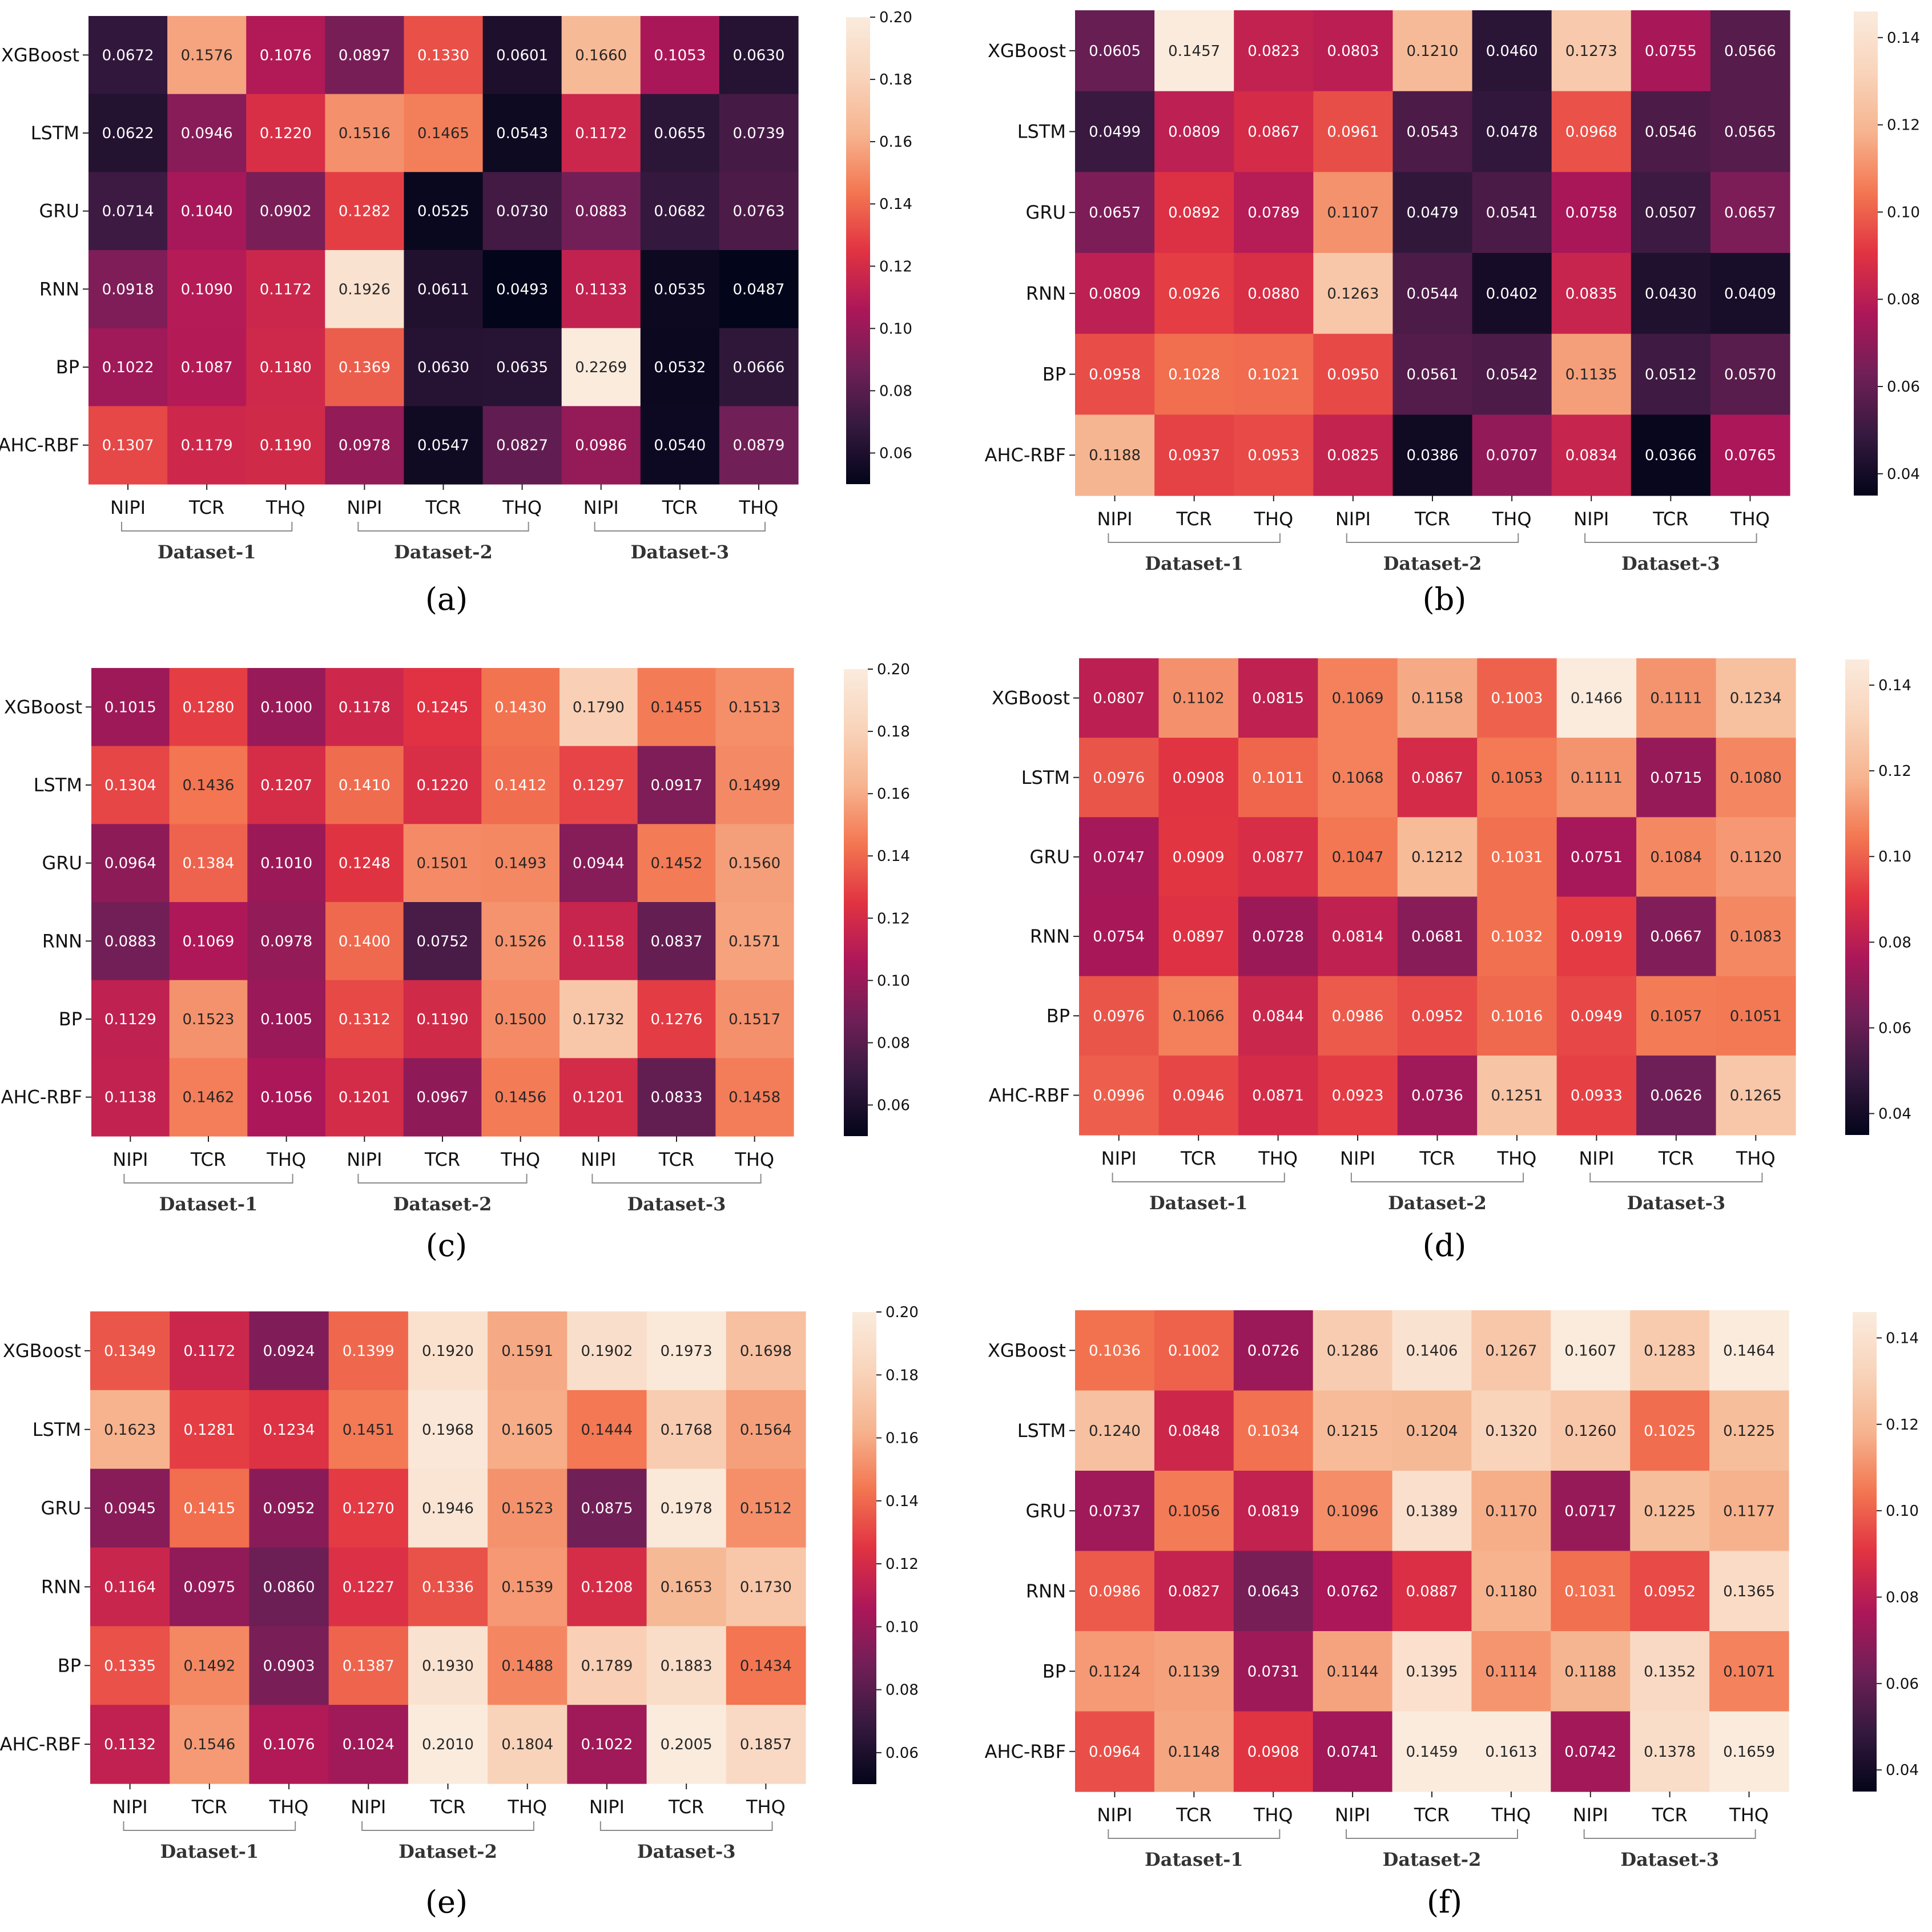  I want to click on cell-value-label: 0.1369, so click(365, 367).